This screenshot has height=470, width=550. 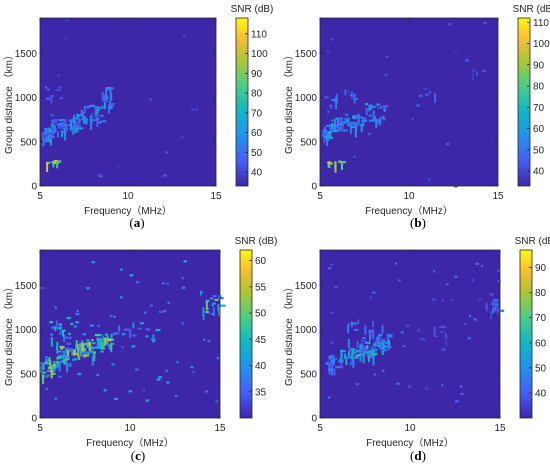 I want to click on colorbar-tick-label: 60, so click(x=261, y=261).